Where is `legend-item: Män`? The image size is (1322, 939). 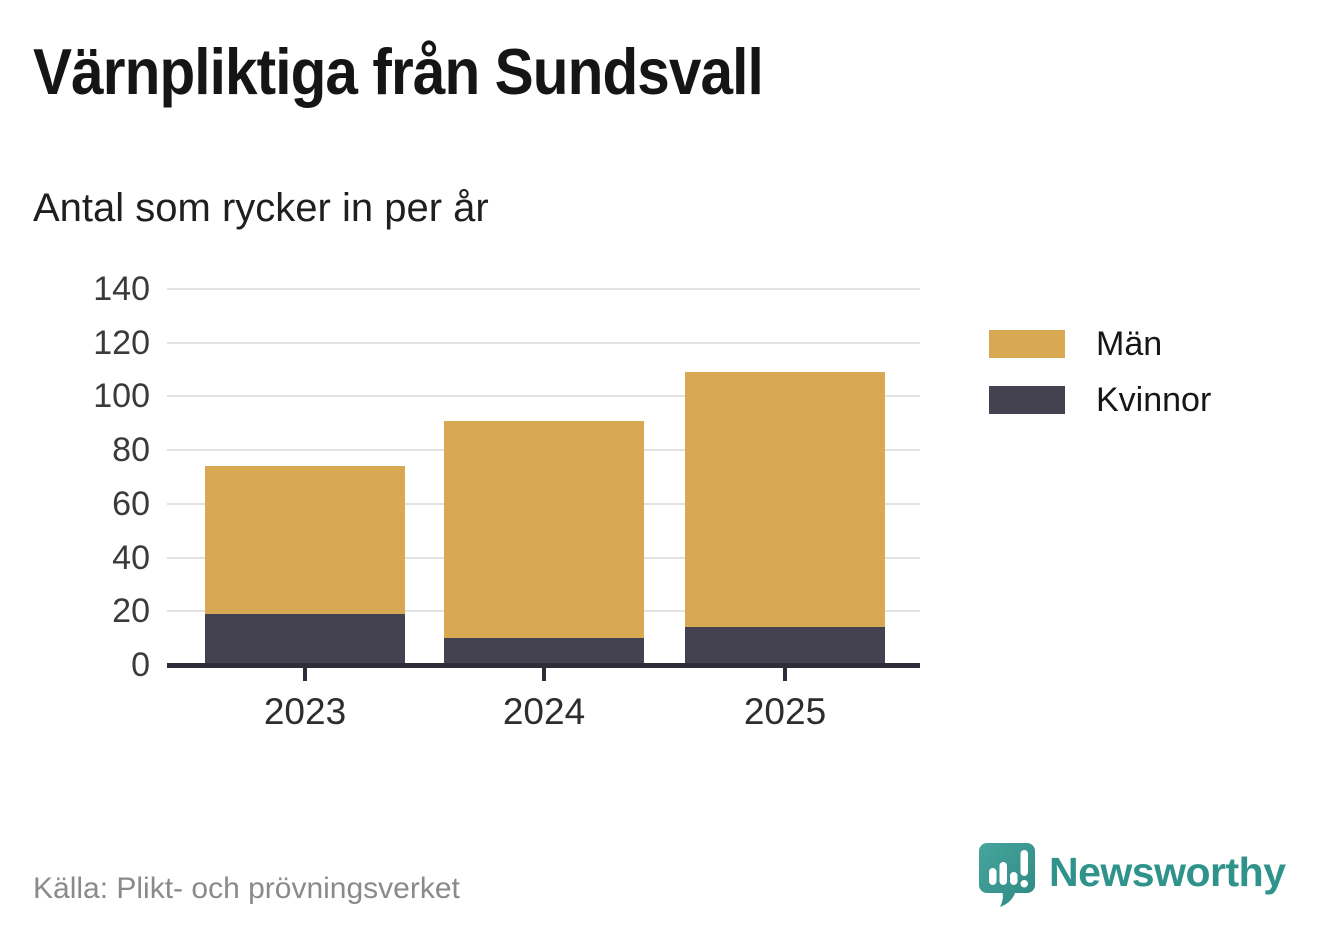 legend-item: Män is located at coordinates (1100, 344).